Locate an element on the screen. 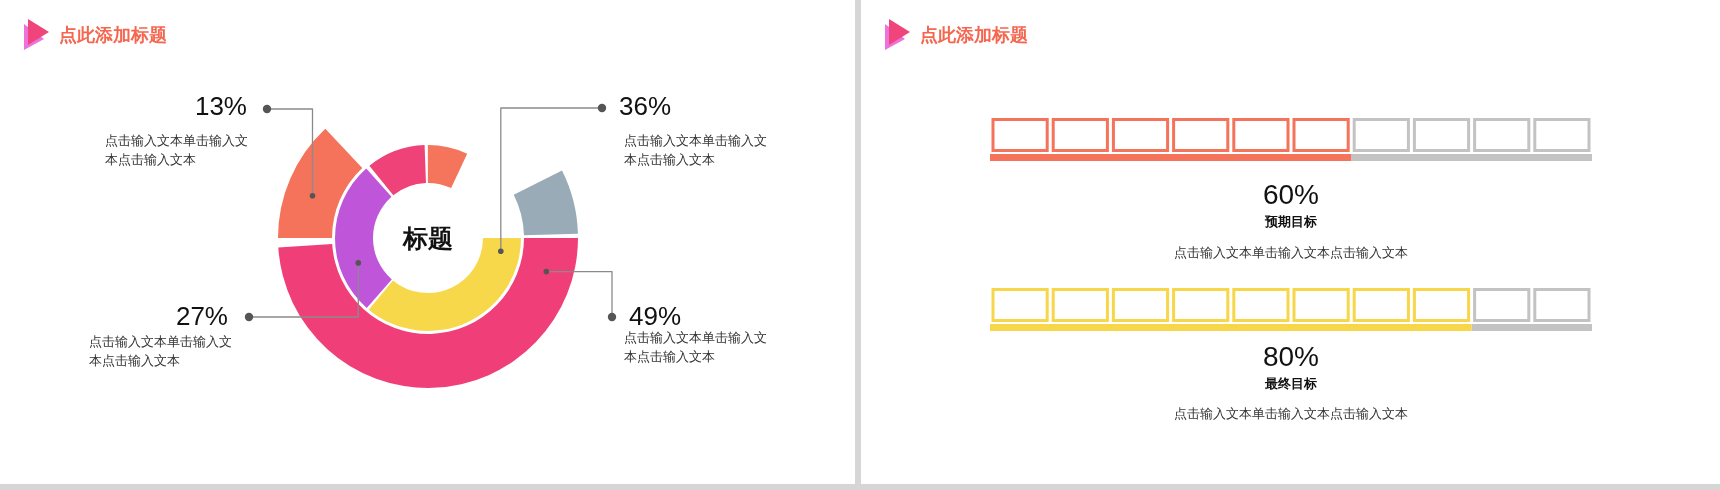 This screenshot has width=1720, height=490. text: 标题 is located at coordinates (428, 238).